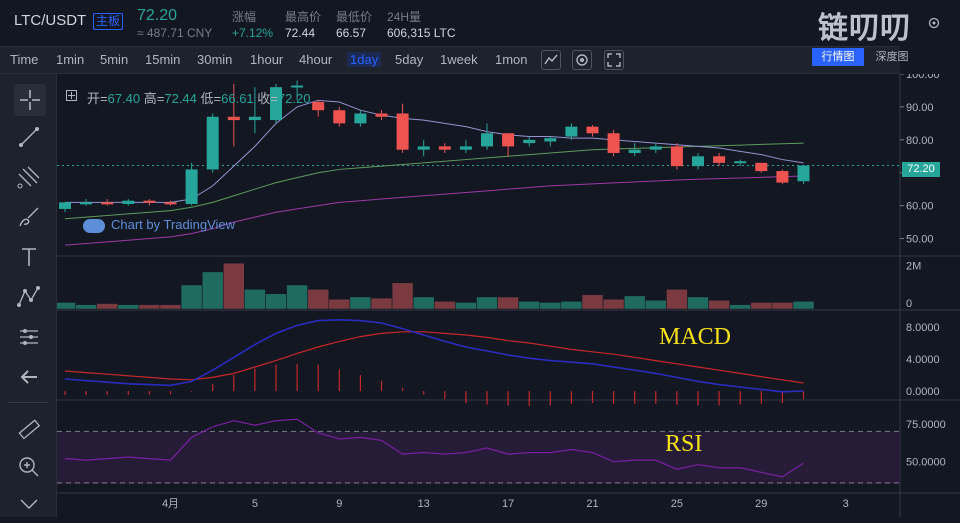  I want to click on measure-icon, so click(29, 337).